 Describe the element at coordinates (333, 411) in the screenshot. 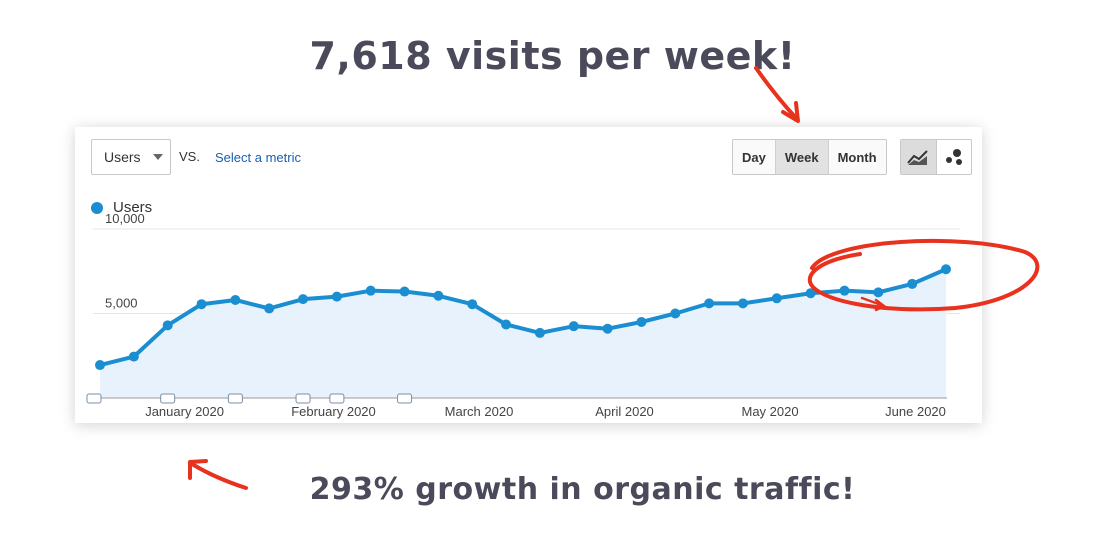

I see `x-tick-label: February 2020` at that location.